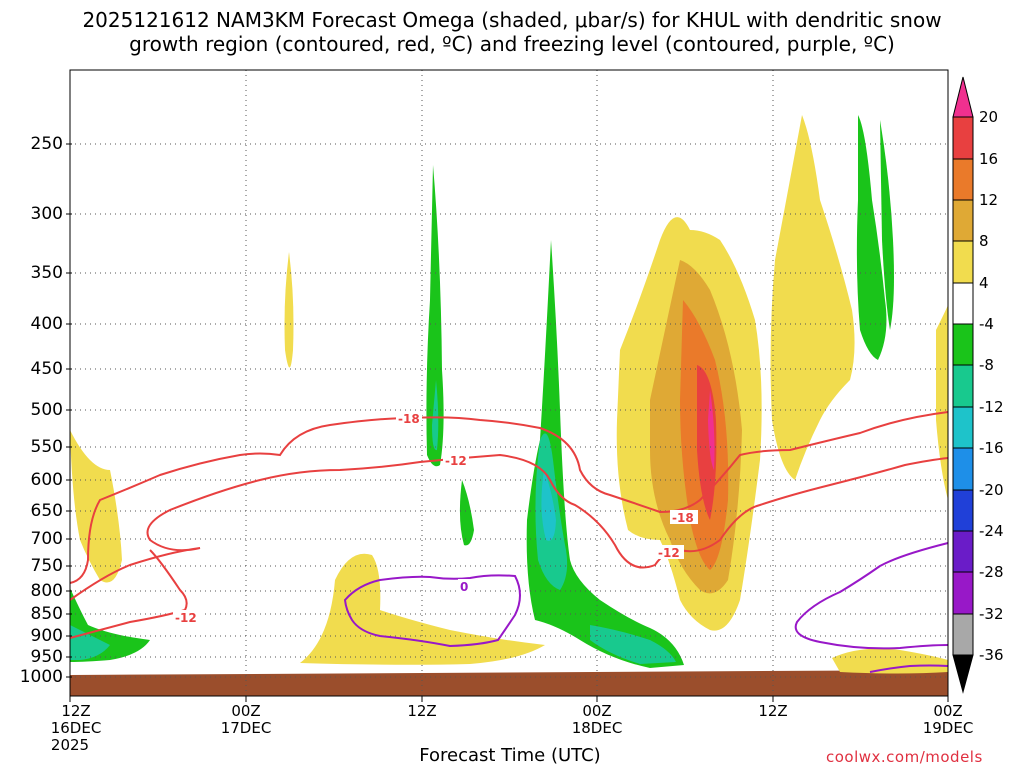  Describe the element at coordinates (46, 214) in the screenshot. I see `y-label-300: 300` at that location.